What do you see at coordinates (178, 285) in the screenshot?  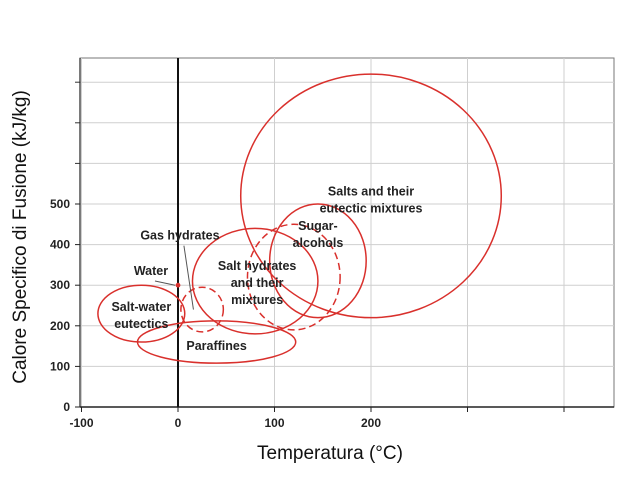 I see `water-point` at bounding box center [178, 285].